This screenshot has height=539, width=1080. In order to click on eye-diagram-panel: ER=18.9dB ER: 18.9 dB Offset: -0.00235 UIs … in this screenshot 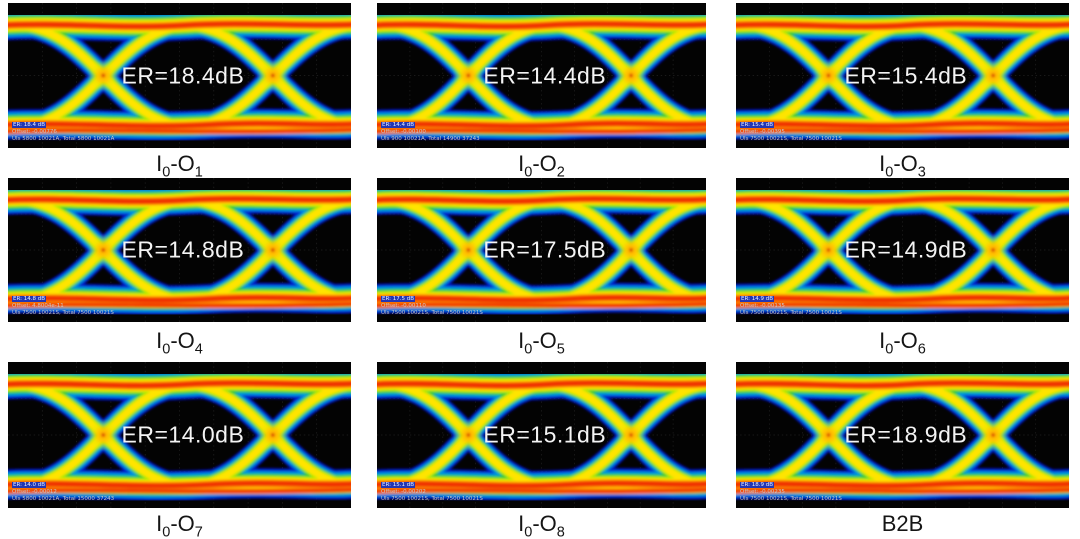, I will do `click(902, 435)`.